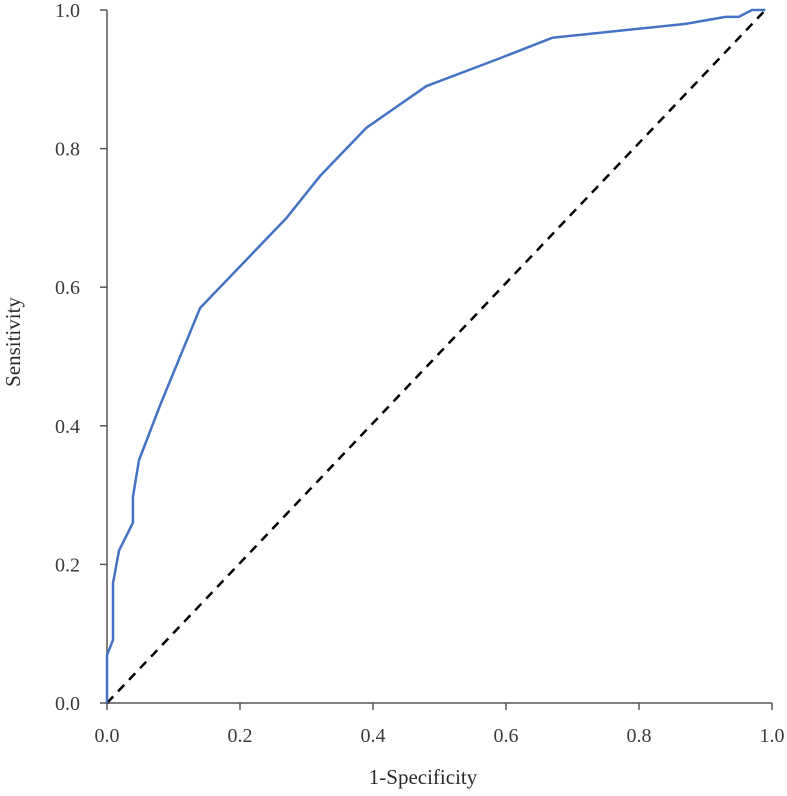 This screenshot has height=796, width=787. What do you see at coordinates (67, 11) in the screenshot?
I see `y-tick-label: 1.0` at bounding box center [67, 11].